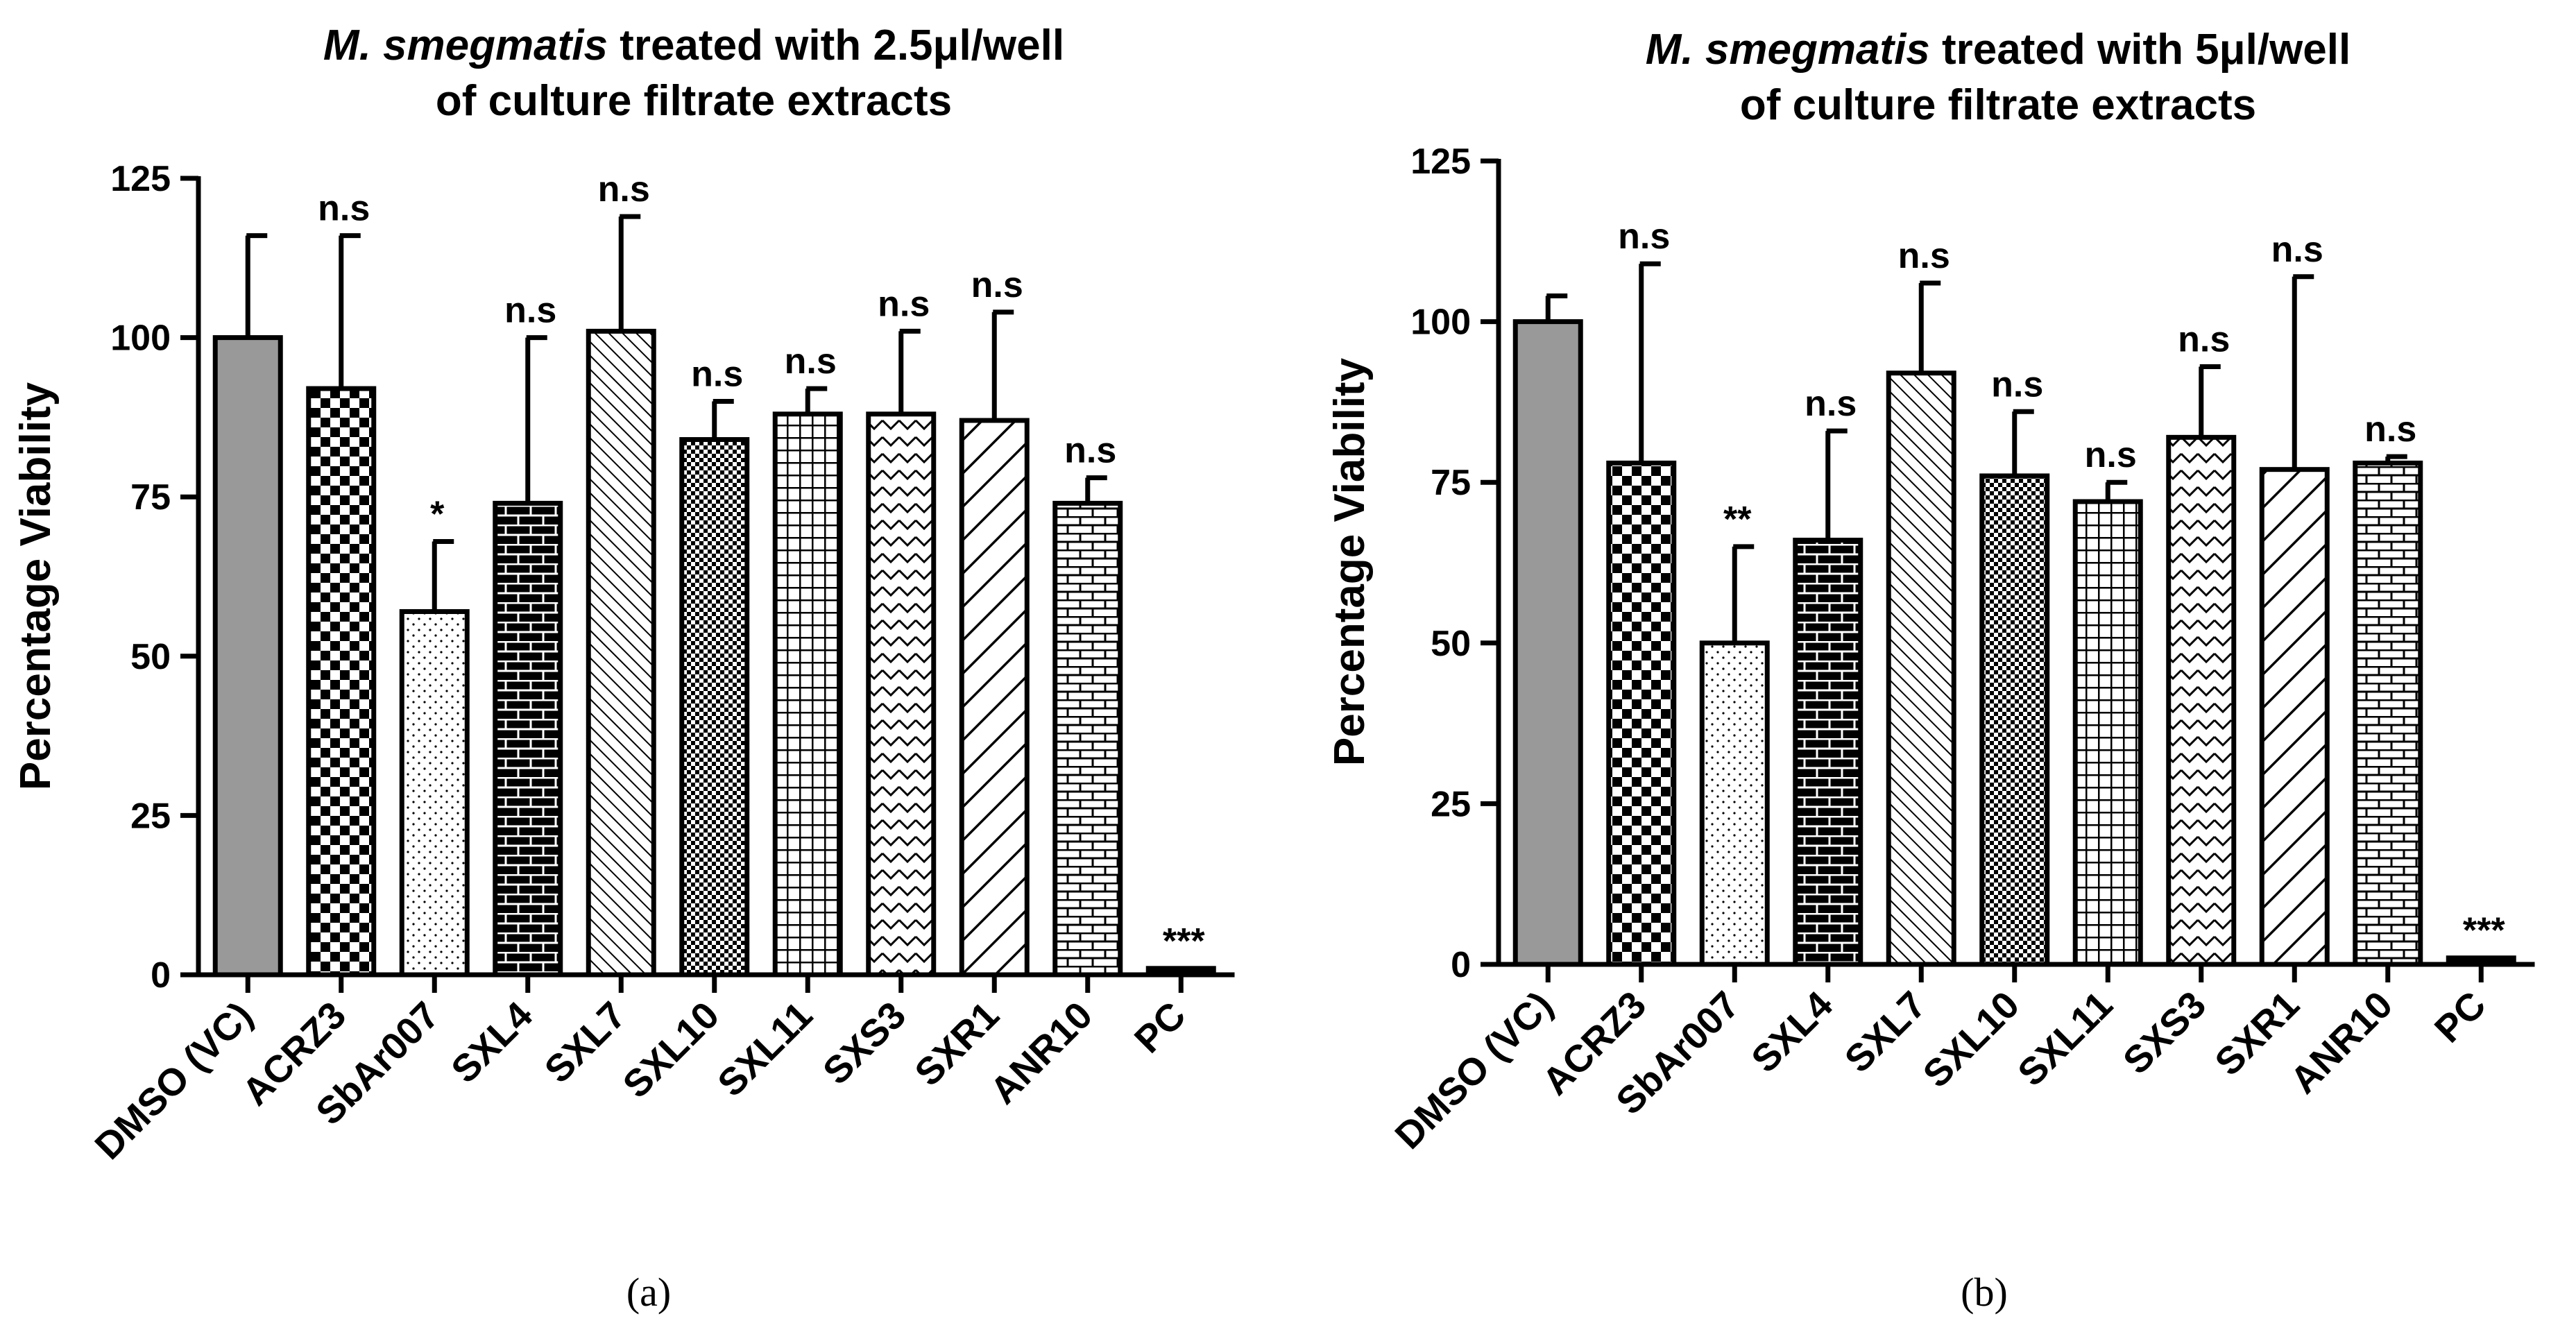  What do you see at coordinates (437, 514) in the screenshot?
I see `significance-label: *` at bounding box center [437, 514].